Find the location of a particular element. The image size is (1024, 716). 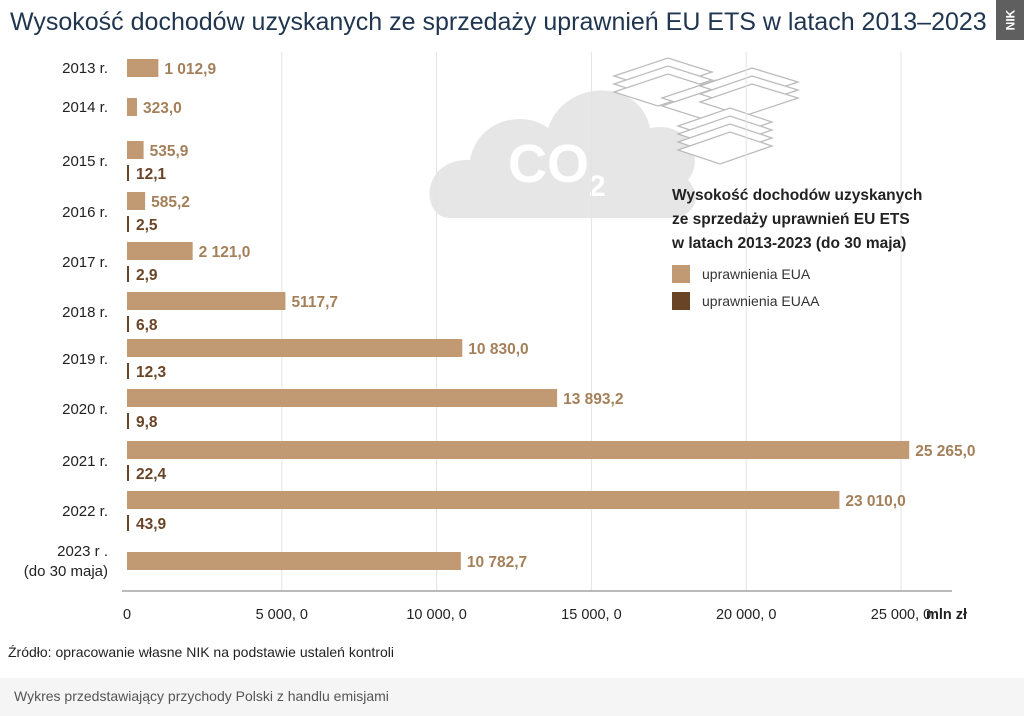

data-label-eua: 323,0 is located at coordinates (162, 108).